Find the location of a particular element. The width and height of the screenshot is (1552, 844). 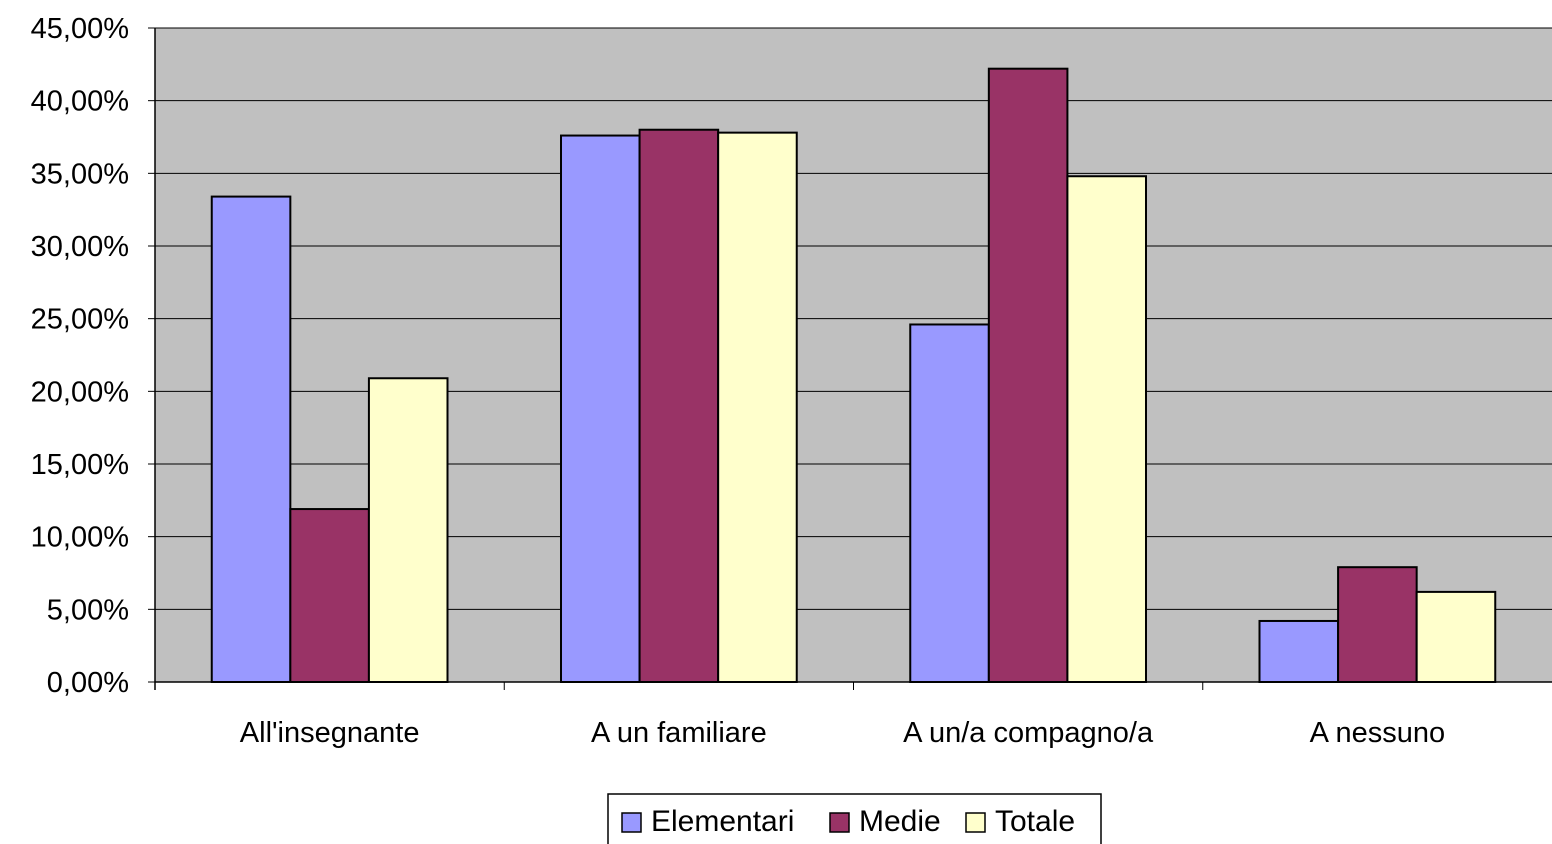

y-tick-label: 20,00% is located at coordinates (80, 392).